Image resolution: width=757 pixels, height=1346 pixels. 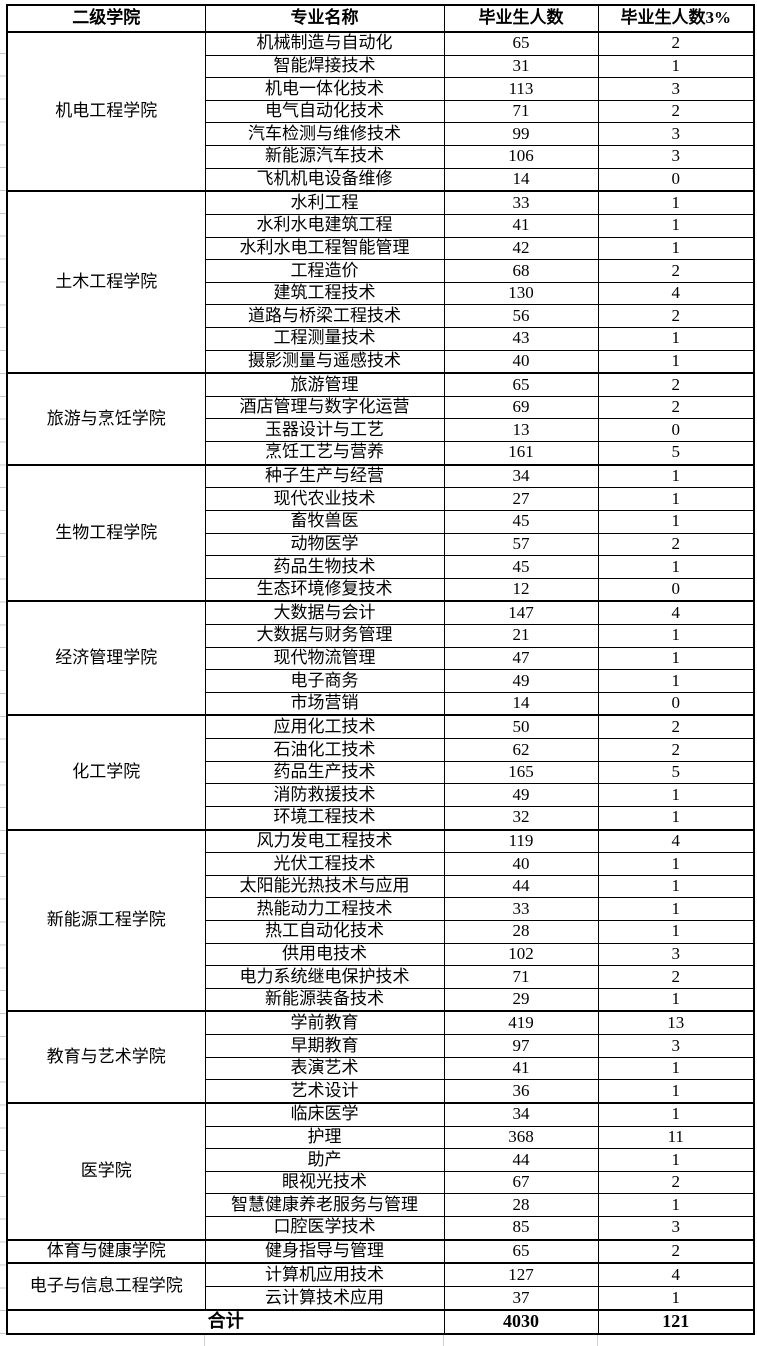 What do you see at coordinates (521, 66) in the screenshot?
I see `graduates-count-cell: 31` at bounding box center [521, 66].